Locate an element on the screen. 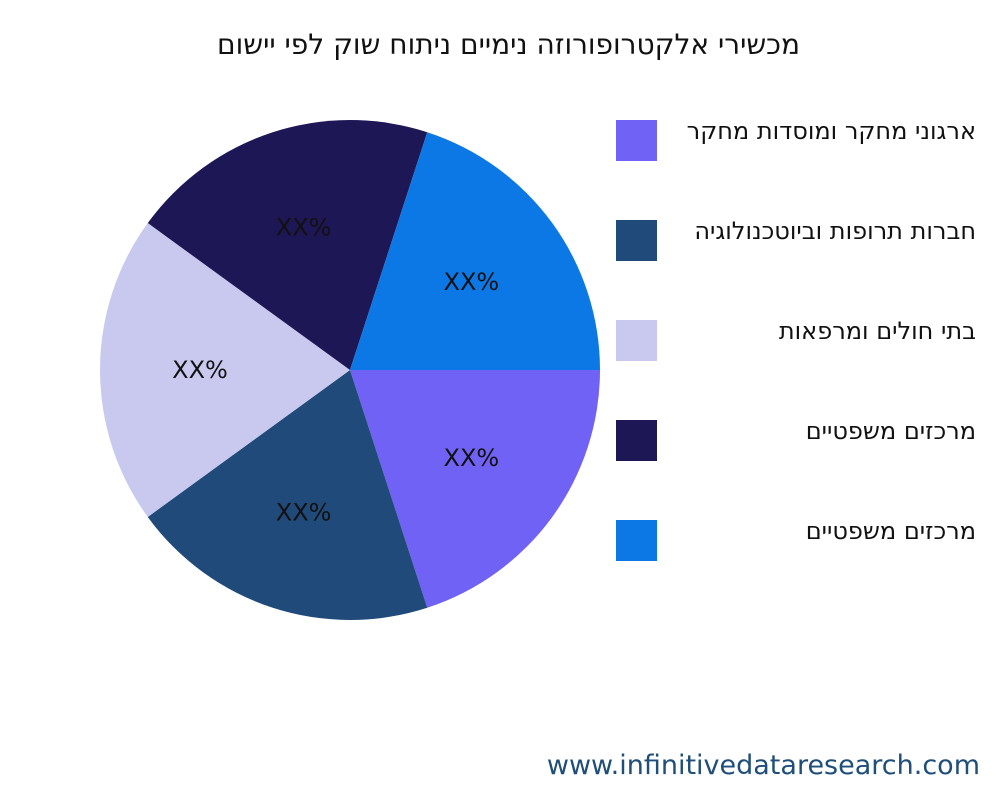 The height and width of the screenshot is (800, 1000). legend-item: בתי חולים ומרפאות is located at coordinates (801, 368).